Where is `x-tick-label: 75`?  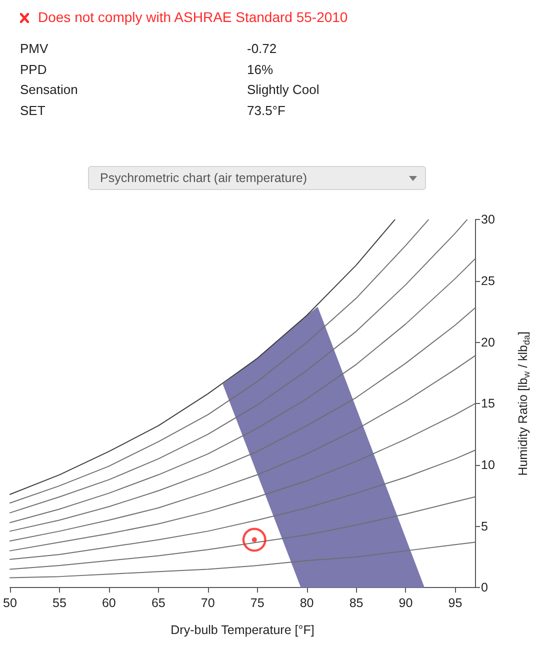
x-tick-label: 75 is located at coordinates (257, 603).